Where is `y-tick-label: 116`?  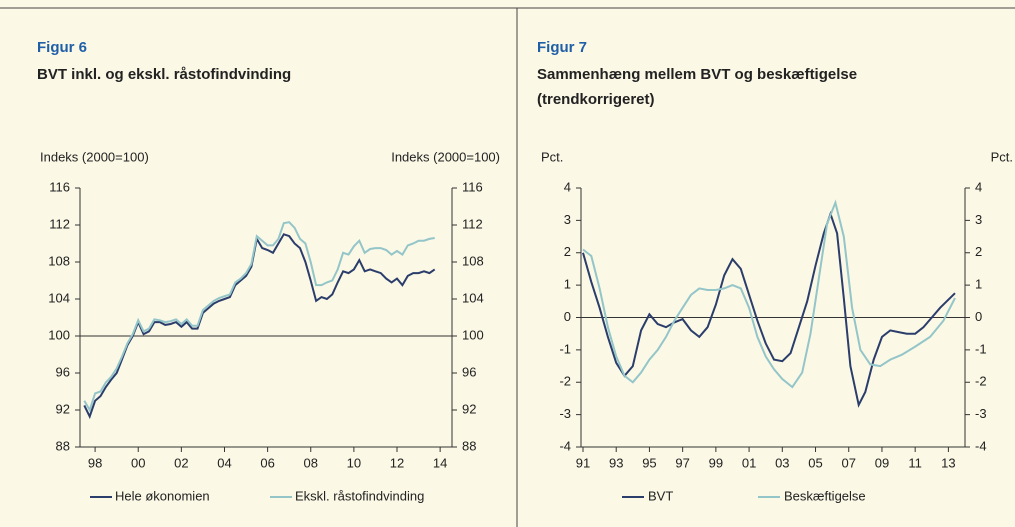
y-tick-label: 116 is located at coordinates (59, 186).